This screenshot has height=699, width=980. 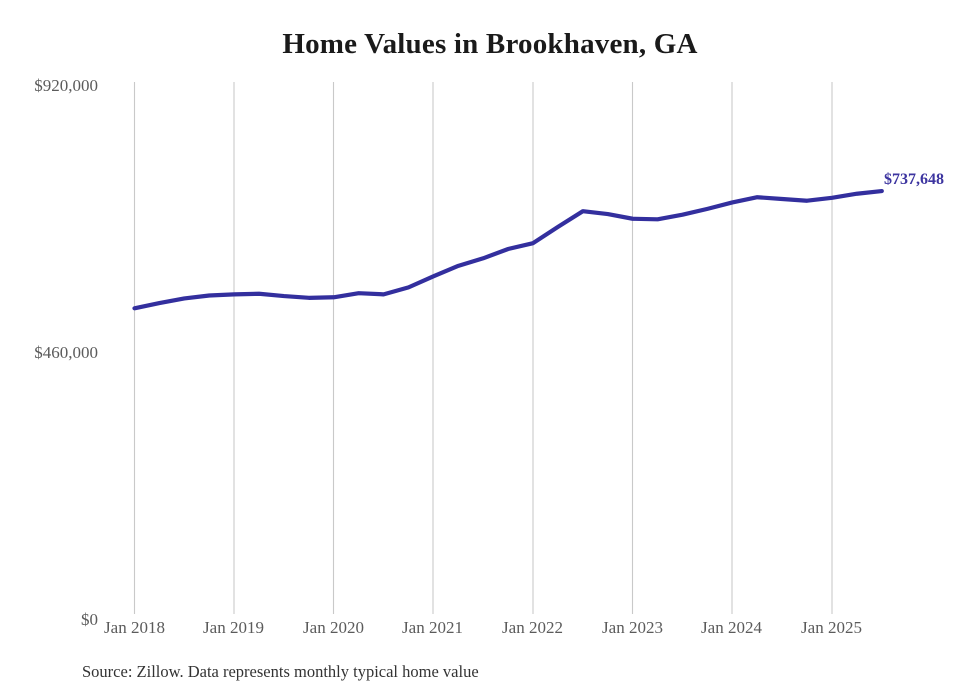 What do you see at coordinates (831, 627) in the screenshot?
I see `x-tick-label-jan-2025: Jan 2025` at bounding box center [831, 627].